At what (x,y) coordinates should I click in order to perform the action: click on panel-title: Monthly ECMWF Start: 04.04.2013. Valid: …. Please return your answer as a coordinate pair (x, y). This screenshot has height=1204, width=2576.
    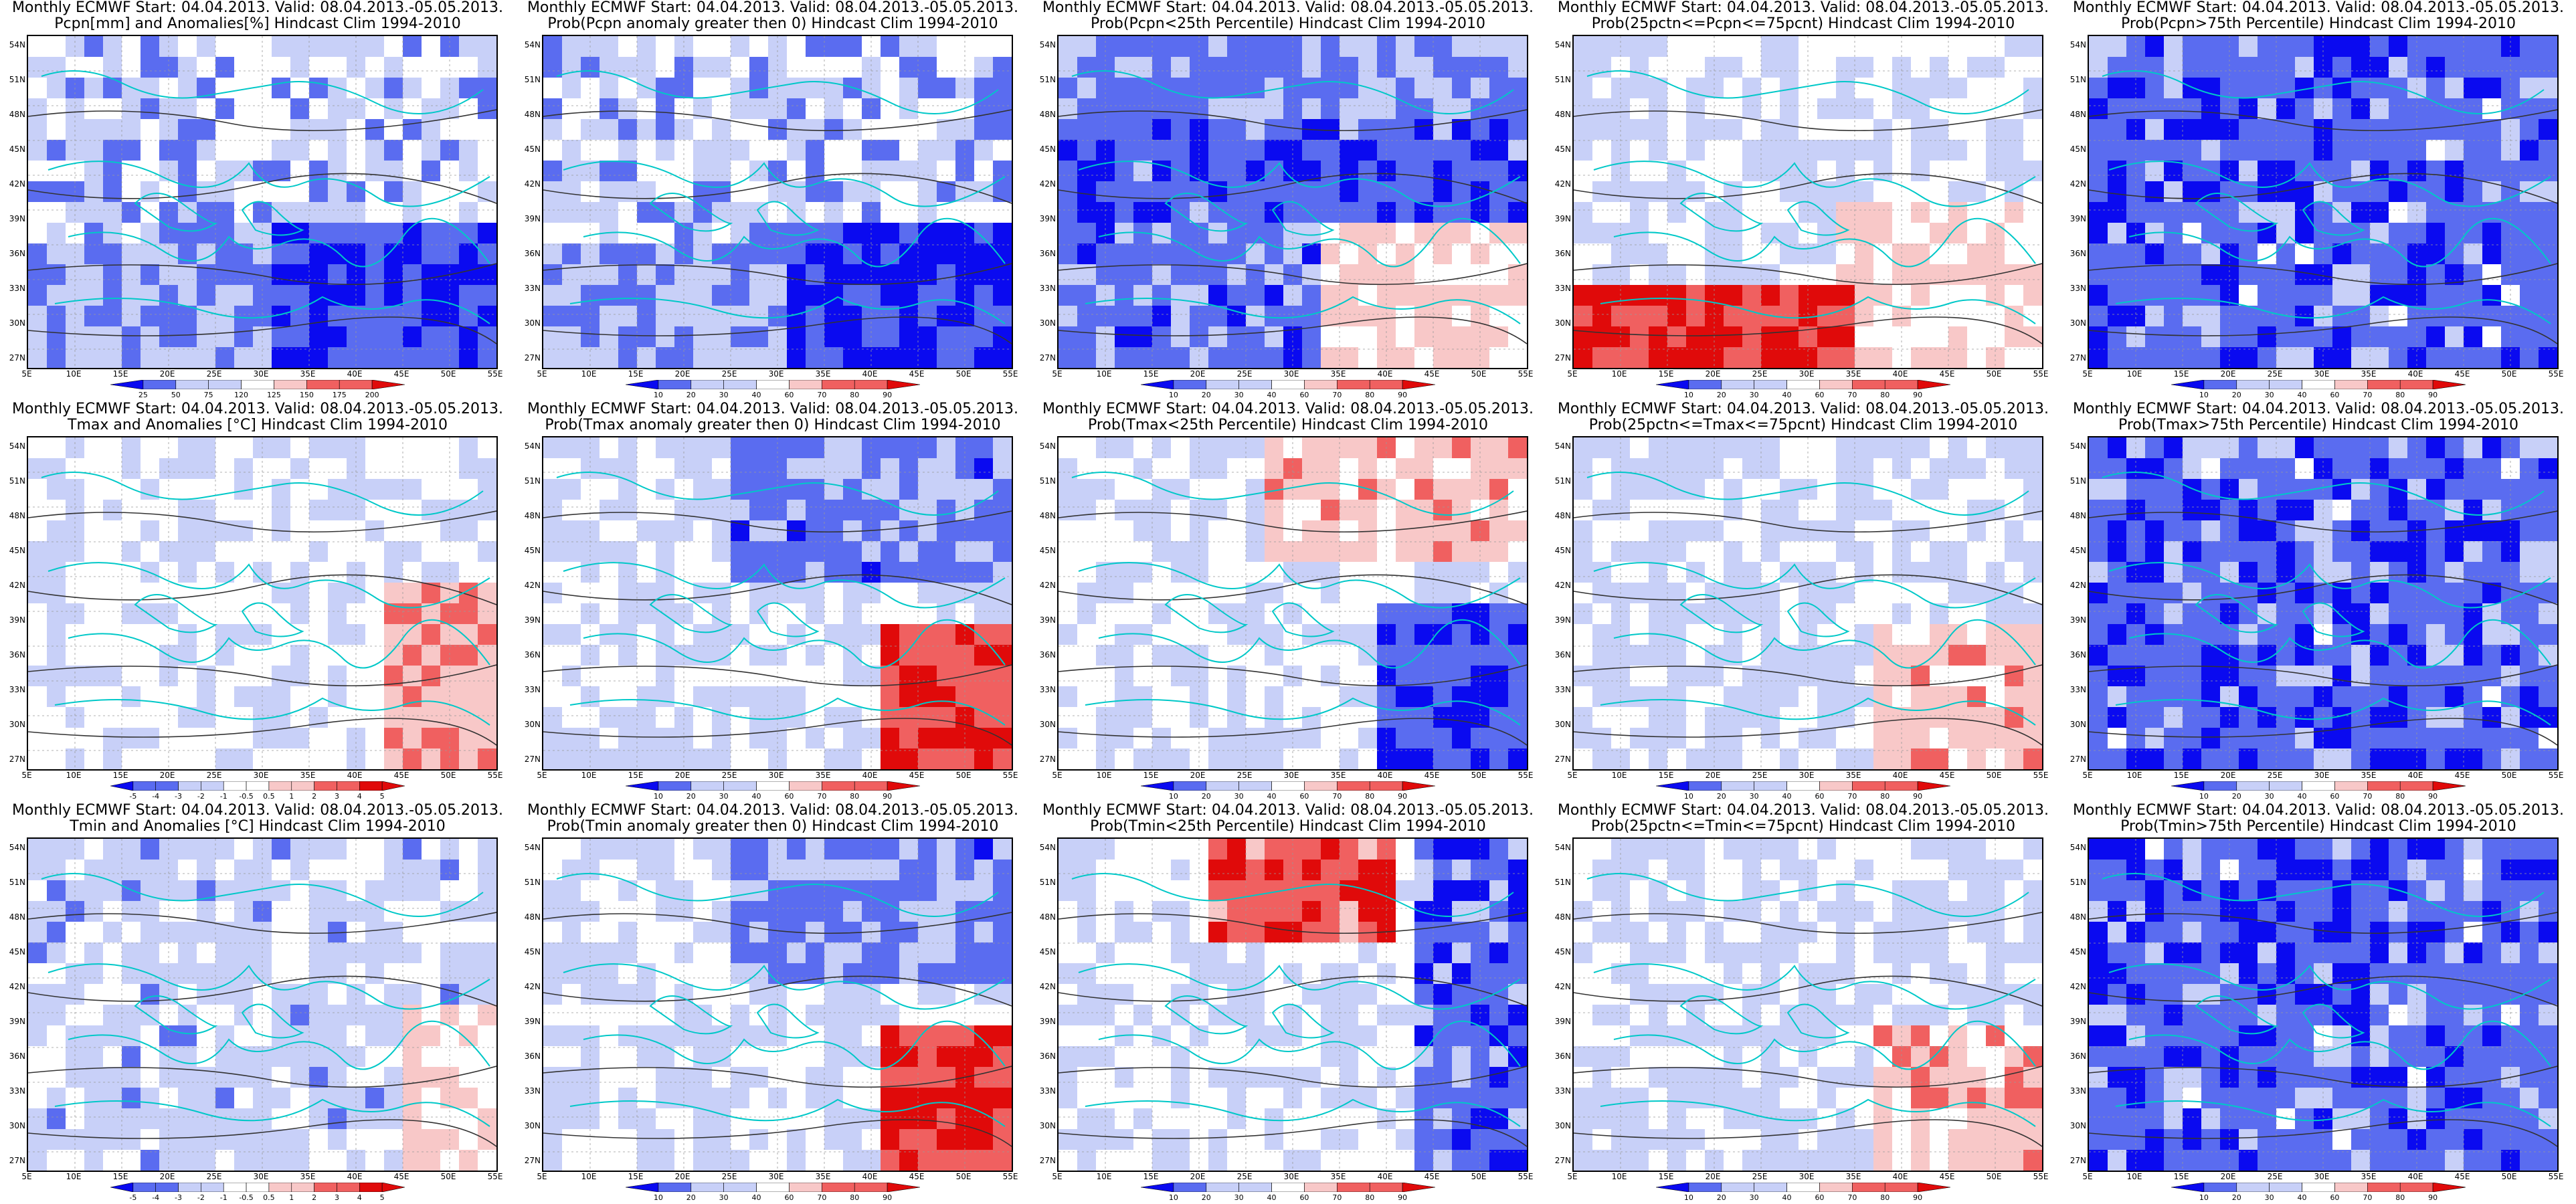
    Looking at the image, I should click on (1288, 810).